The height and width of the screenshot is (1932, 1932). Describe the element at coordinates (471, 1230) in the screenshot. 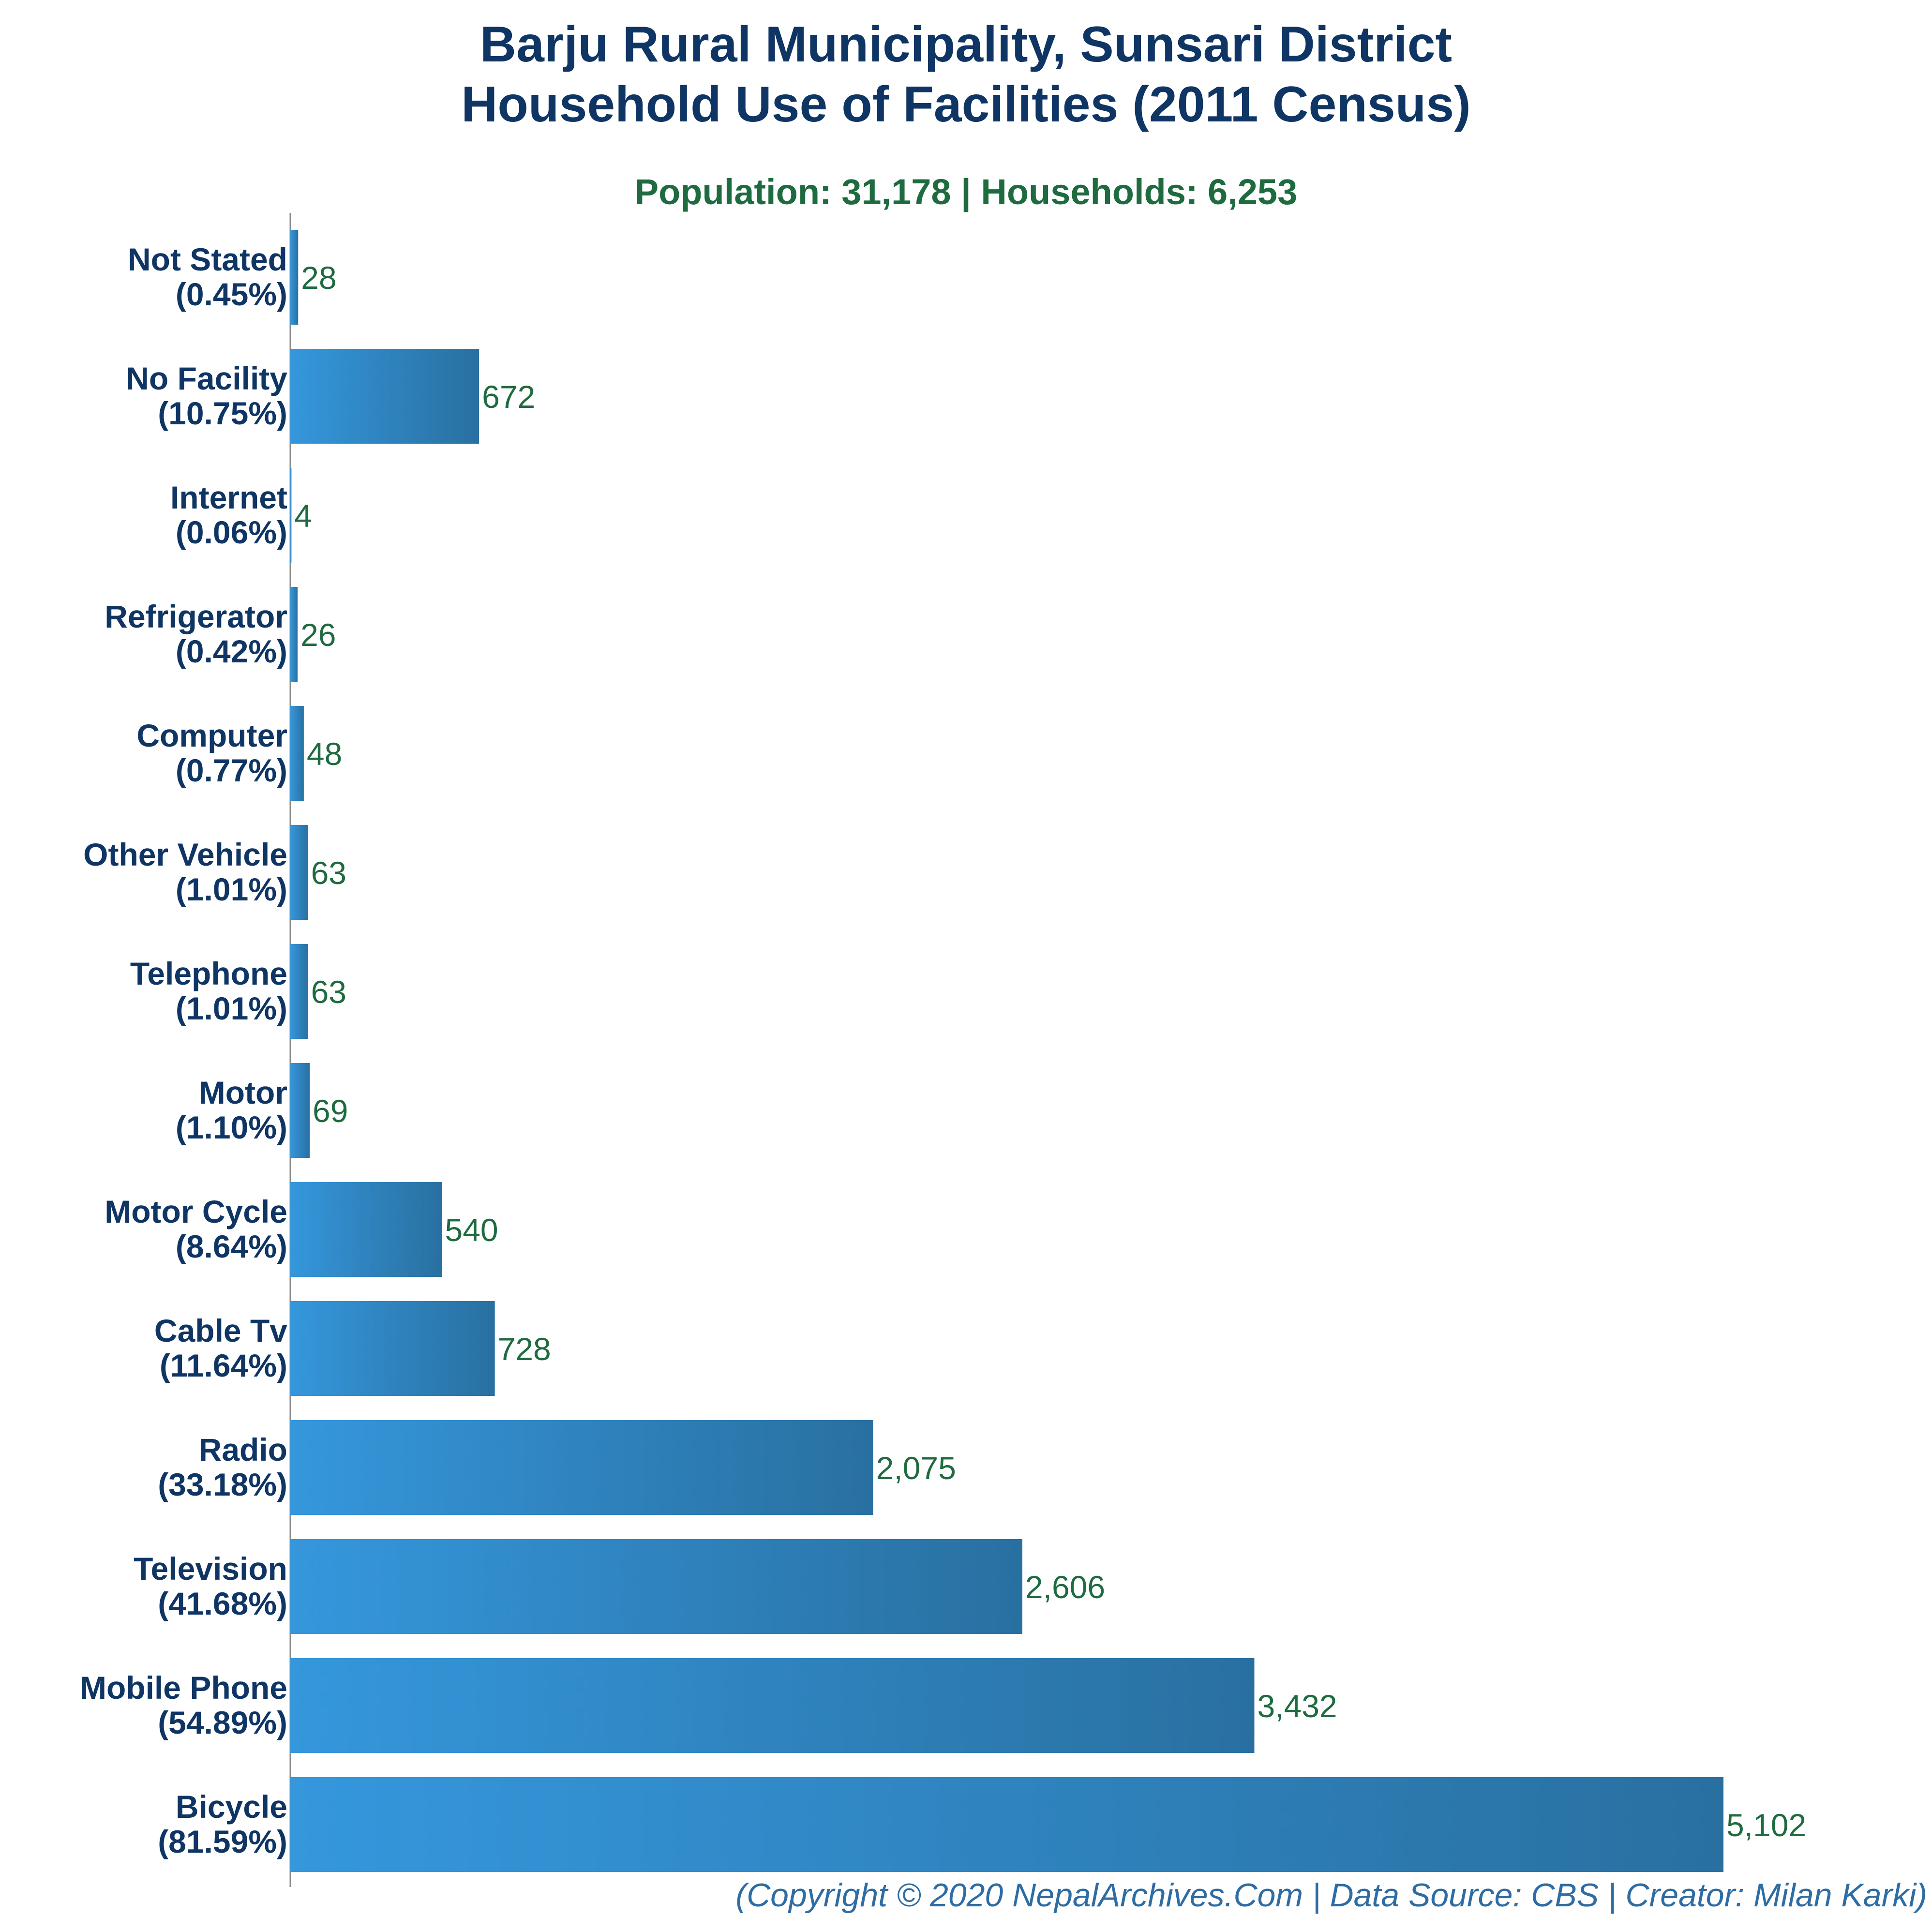

I see `value-label: 540` at that location.